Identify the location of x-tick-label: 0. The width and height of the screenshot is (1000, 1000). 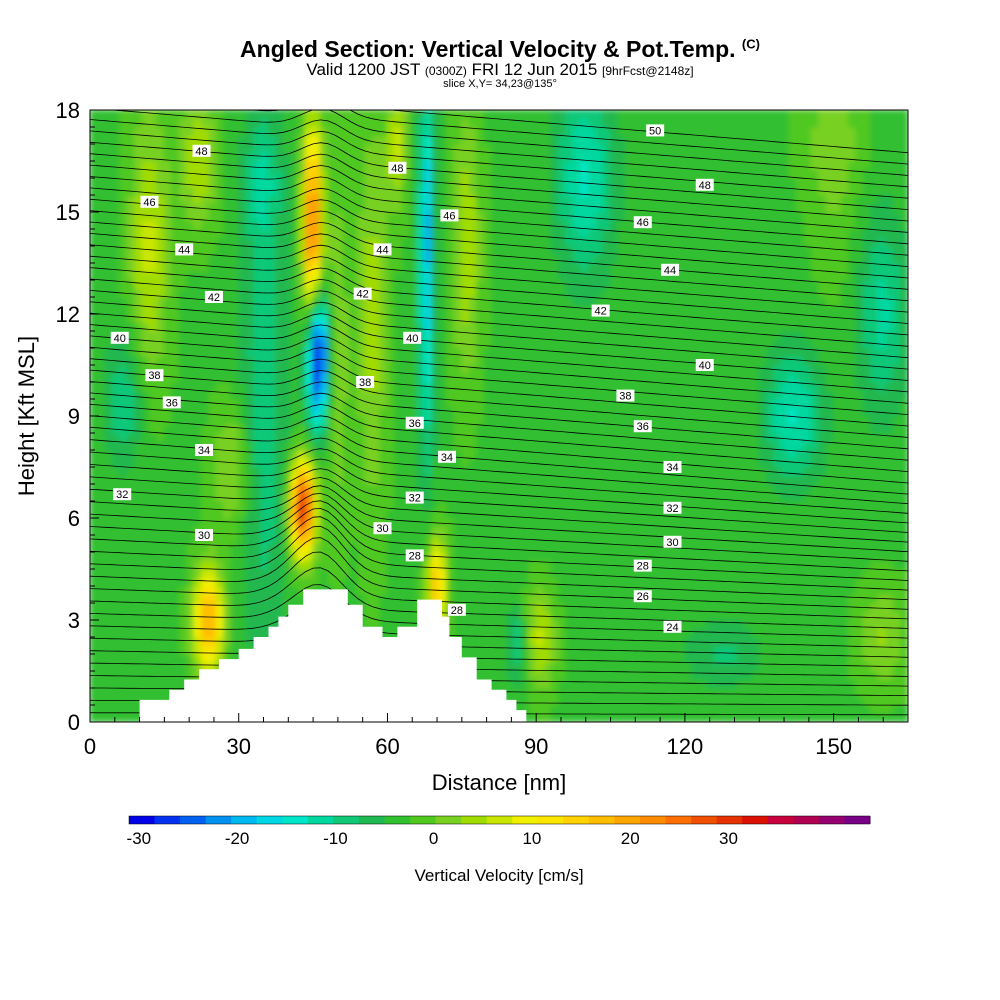
(90, 746).